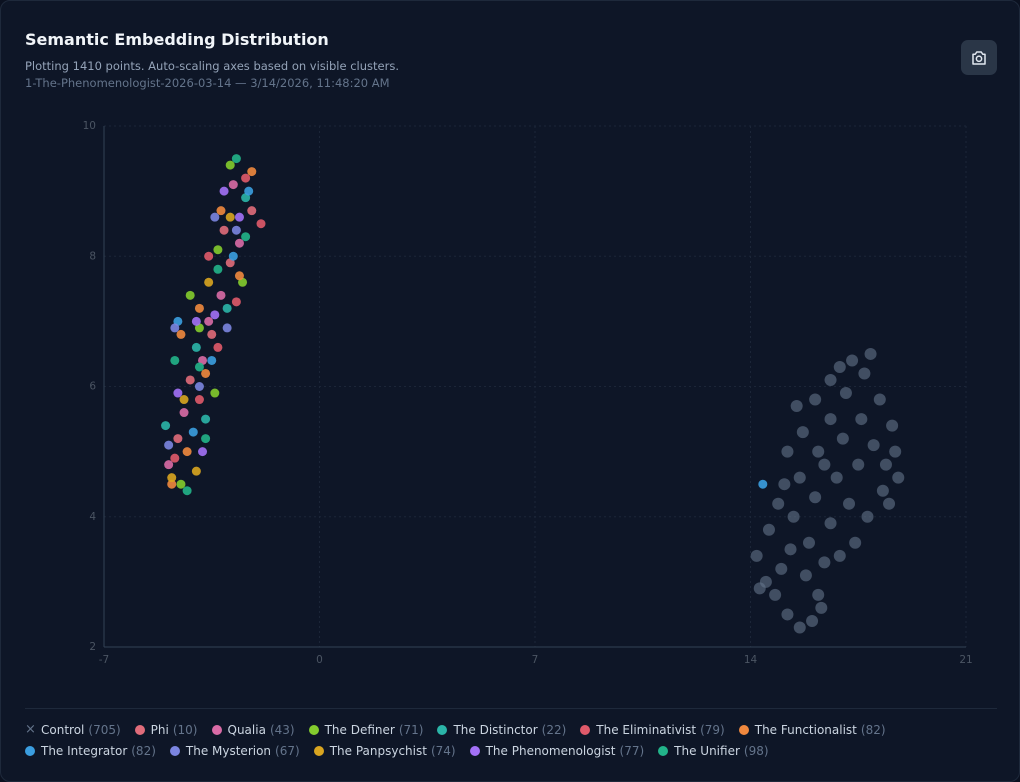 The image size is (1020, 782). Describe the element at coordinates (646, 729) in the screenshot. I see `legend-label: The Eliminativist` at that location.